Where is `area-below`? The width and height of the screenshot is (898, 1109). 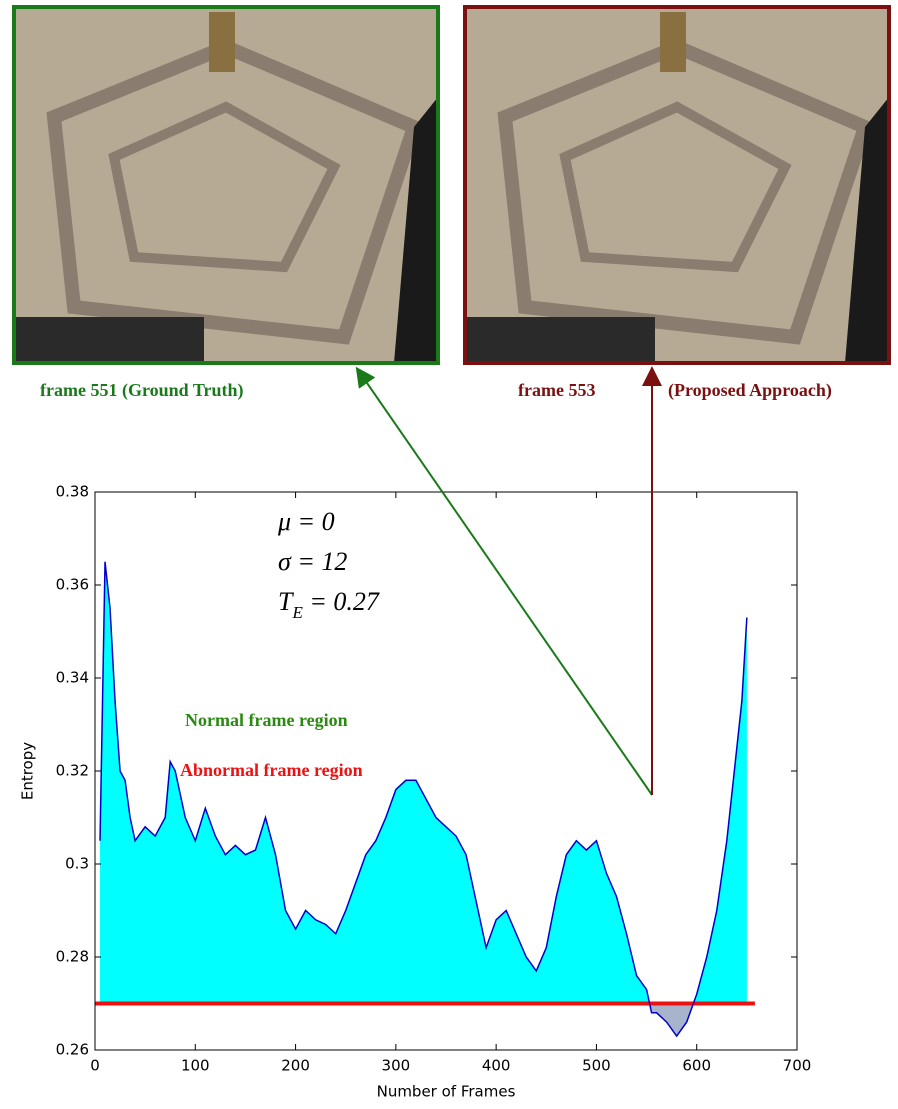 area-below is located at coordinates (423, 1020).